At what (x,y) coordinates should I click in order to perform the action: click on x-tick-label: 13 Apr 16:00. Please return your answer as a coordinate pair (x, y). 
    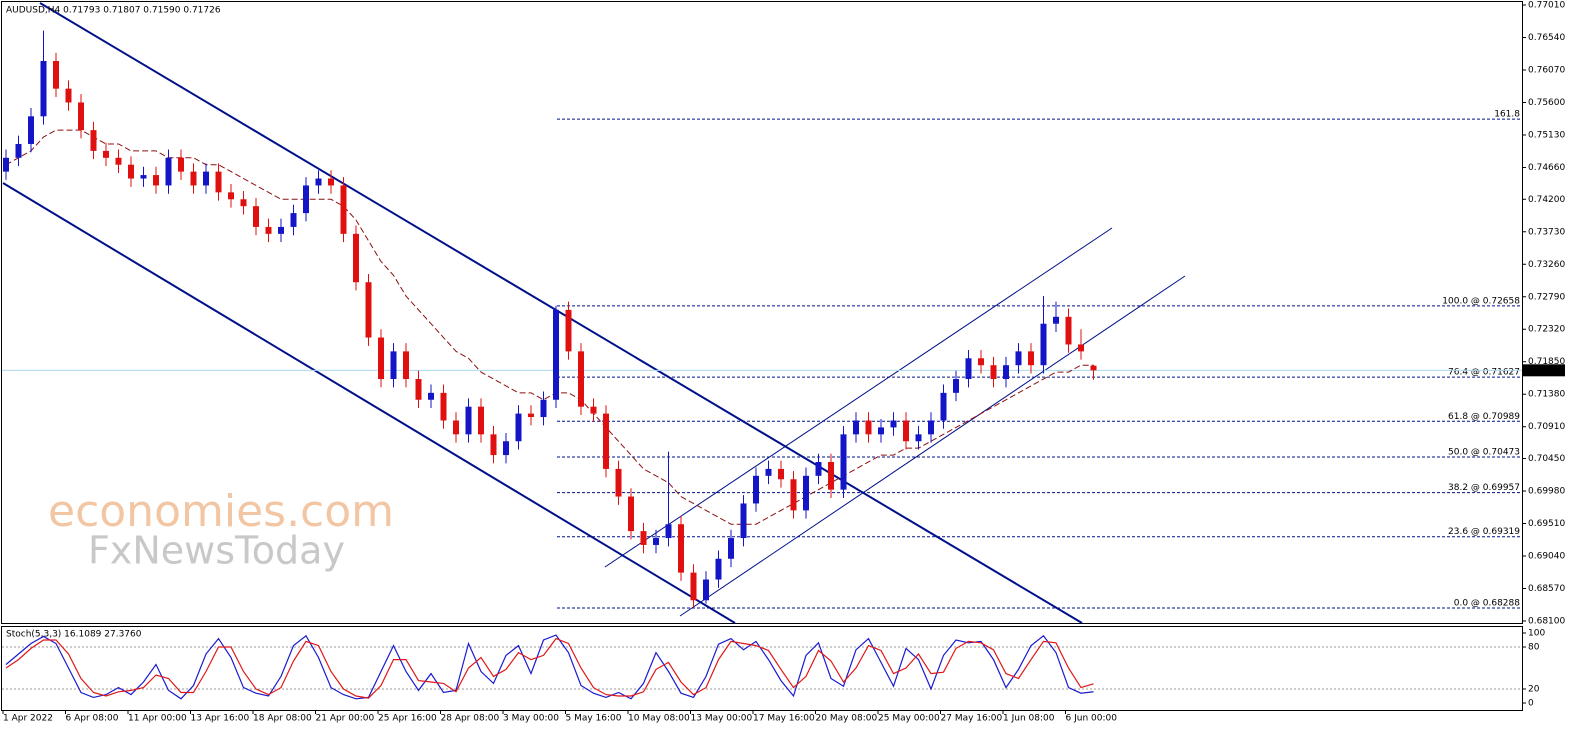
    Looking at the image, I should click on (220, 719).